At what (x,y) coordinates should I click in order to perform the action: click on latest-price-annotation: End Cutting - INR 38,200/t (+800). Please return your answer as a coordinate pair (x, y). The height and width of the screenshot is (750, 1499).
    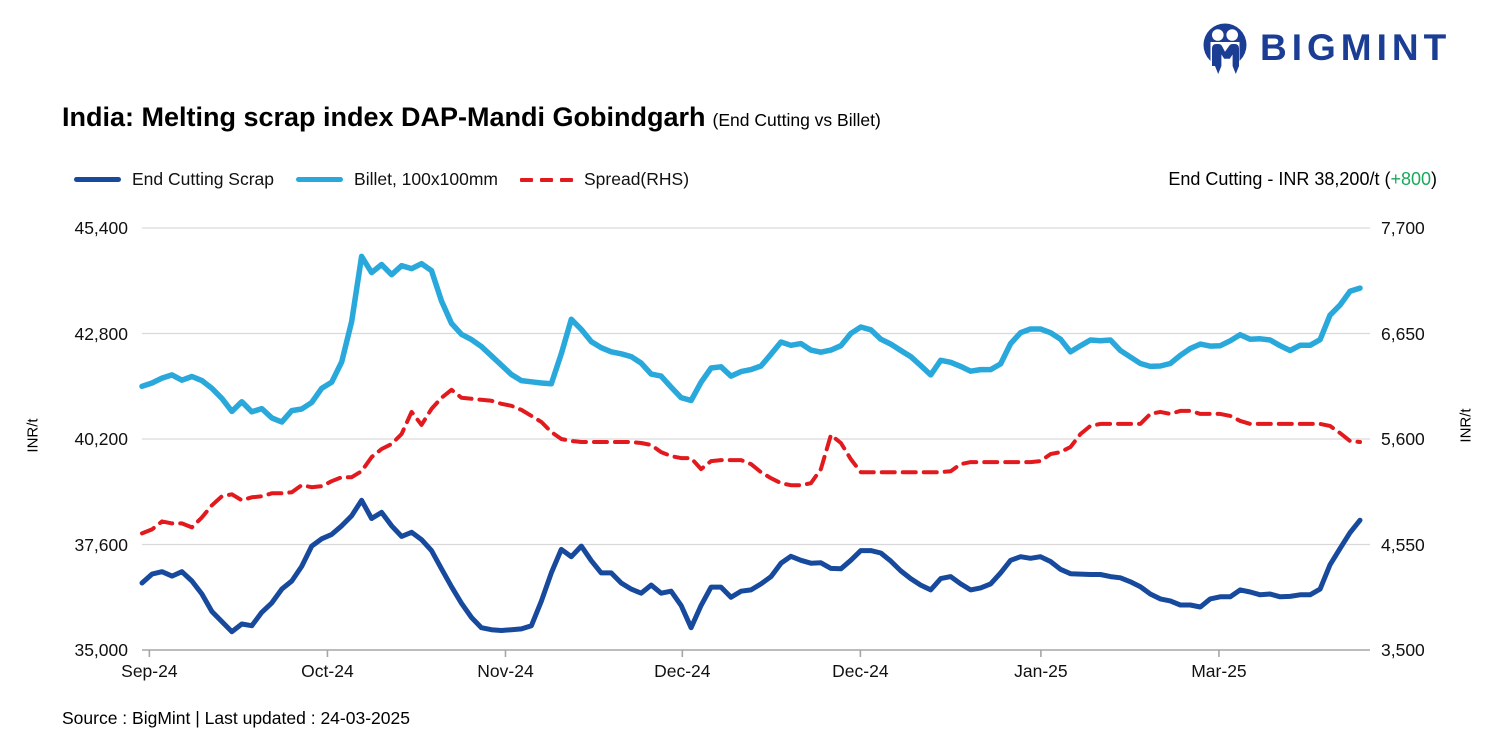
    Looking at the image, I should click on (1302, 179).